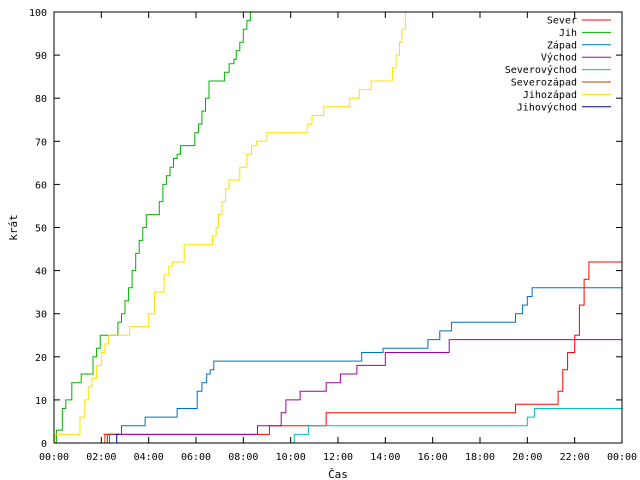 This screenshot has width=640, height=480. What do you see at coordinates (338, 457) in the screenshot?
I see `x-tick-label: 12:00` at bounding box center [338, 457].